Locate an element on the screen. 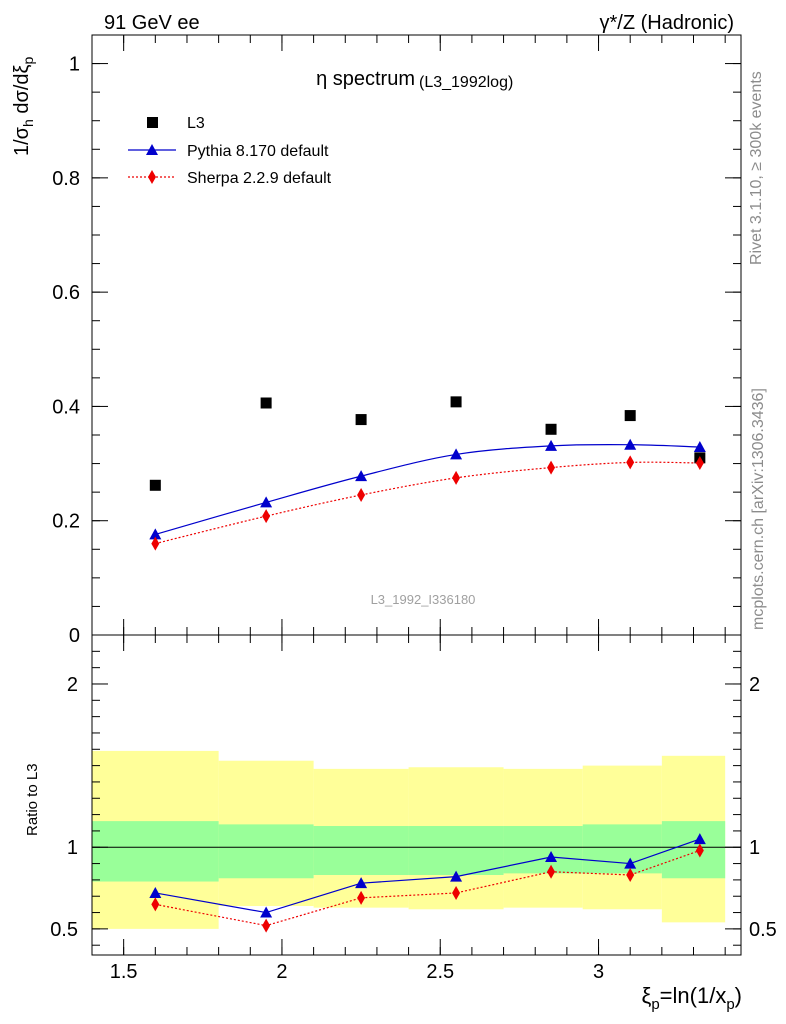 Image resolution: width=786 pixels, height=1024 pixels. ratio-ytick-label-left-0: 0.5 is located at coordinates (64, 930).